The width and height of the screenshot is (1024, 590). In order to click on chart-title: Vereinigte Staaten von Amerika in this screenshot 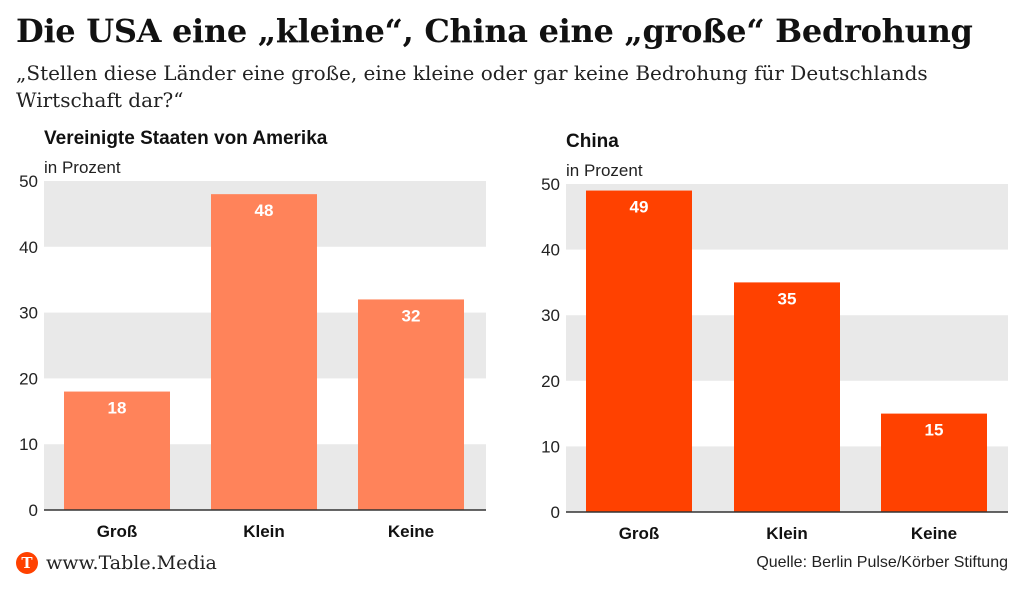, I will do `click(186, 138)`.